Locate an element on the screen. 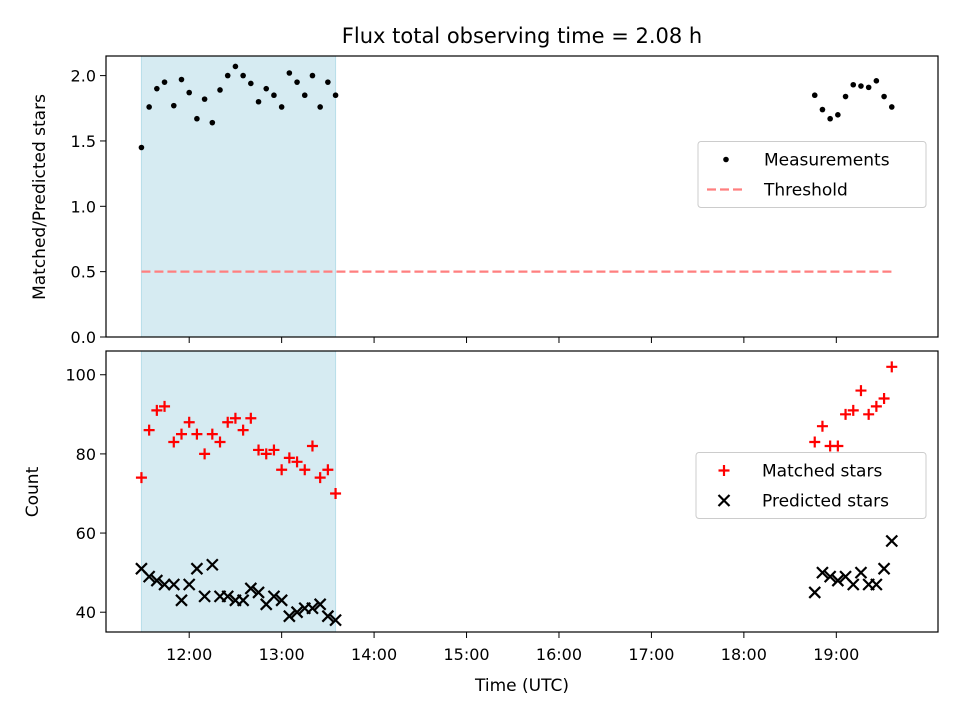 Image resolution: width=960 pixels, height=720 pixels. legend: Measurements Threshold is located at coordinates (812, 174).